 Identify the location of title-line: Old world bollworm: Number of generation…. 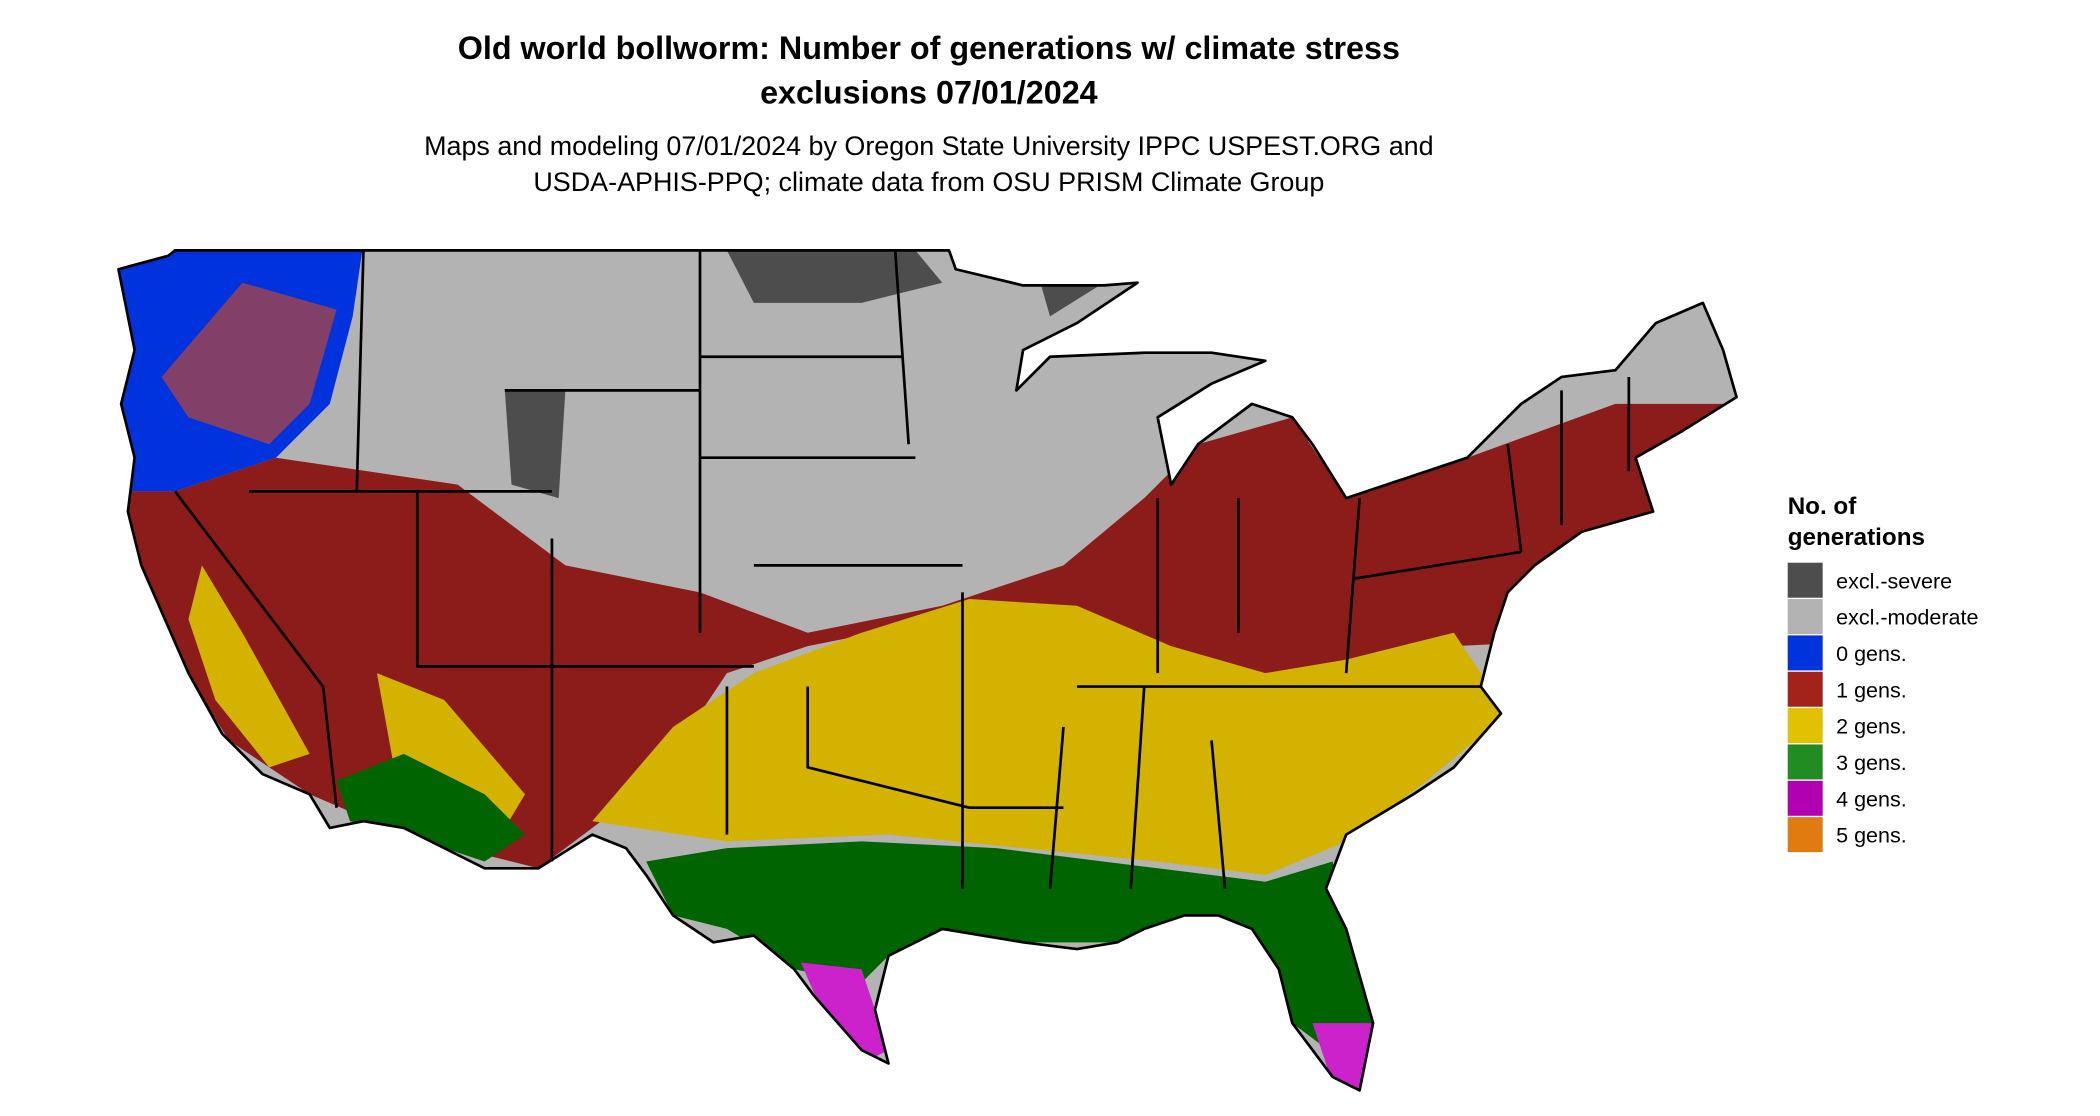
(929, 48).